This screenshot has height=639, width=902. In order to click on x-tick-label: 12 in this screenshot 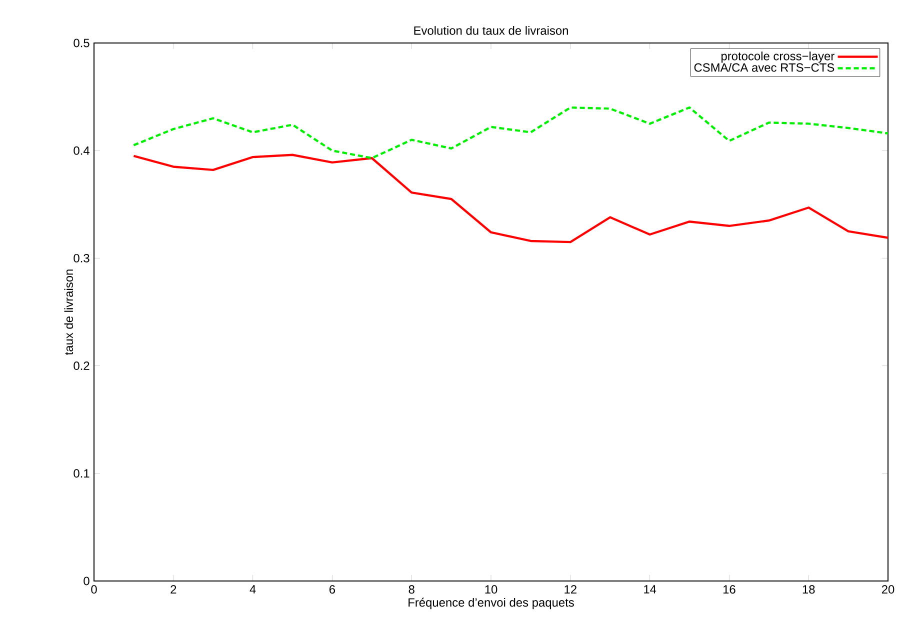, I will do `click(570, 589)`.